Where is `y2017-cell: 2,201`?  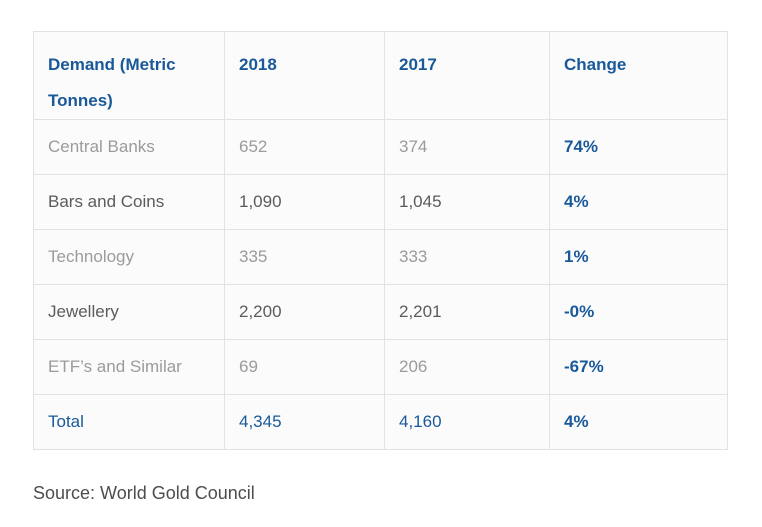 y2017-cell: 2,201 is located at coordinates (467, 312).